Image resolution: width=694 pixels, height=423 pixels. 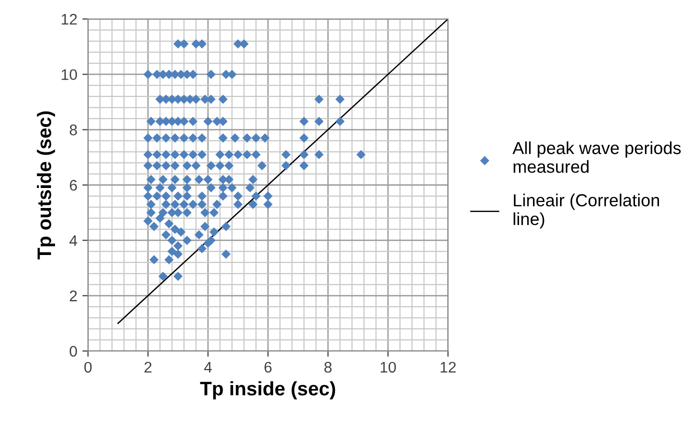 I want to click on y-tick-label: 0, so click(x=73, y=351).